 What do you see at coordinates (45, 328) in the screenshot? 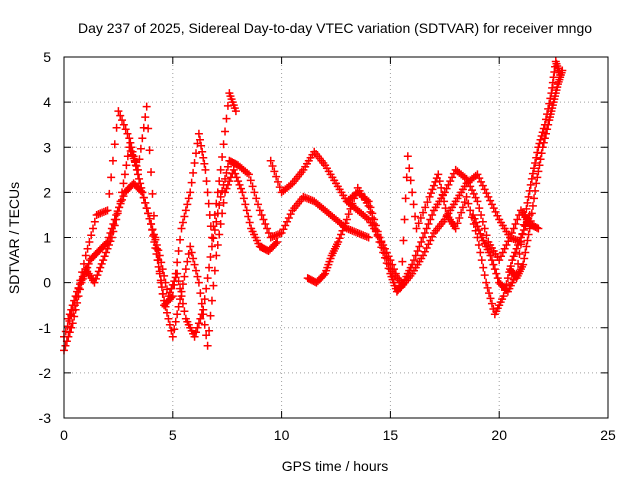
I see `y-tick-label: -1` at bounding box center [45, 328].